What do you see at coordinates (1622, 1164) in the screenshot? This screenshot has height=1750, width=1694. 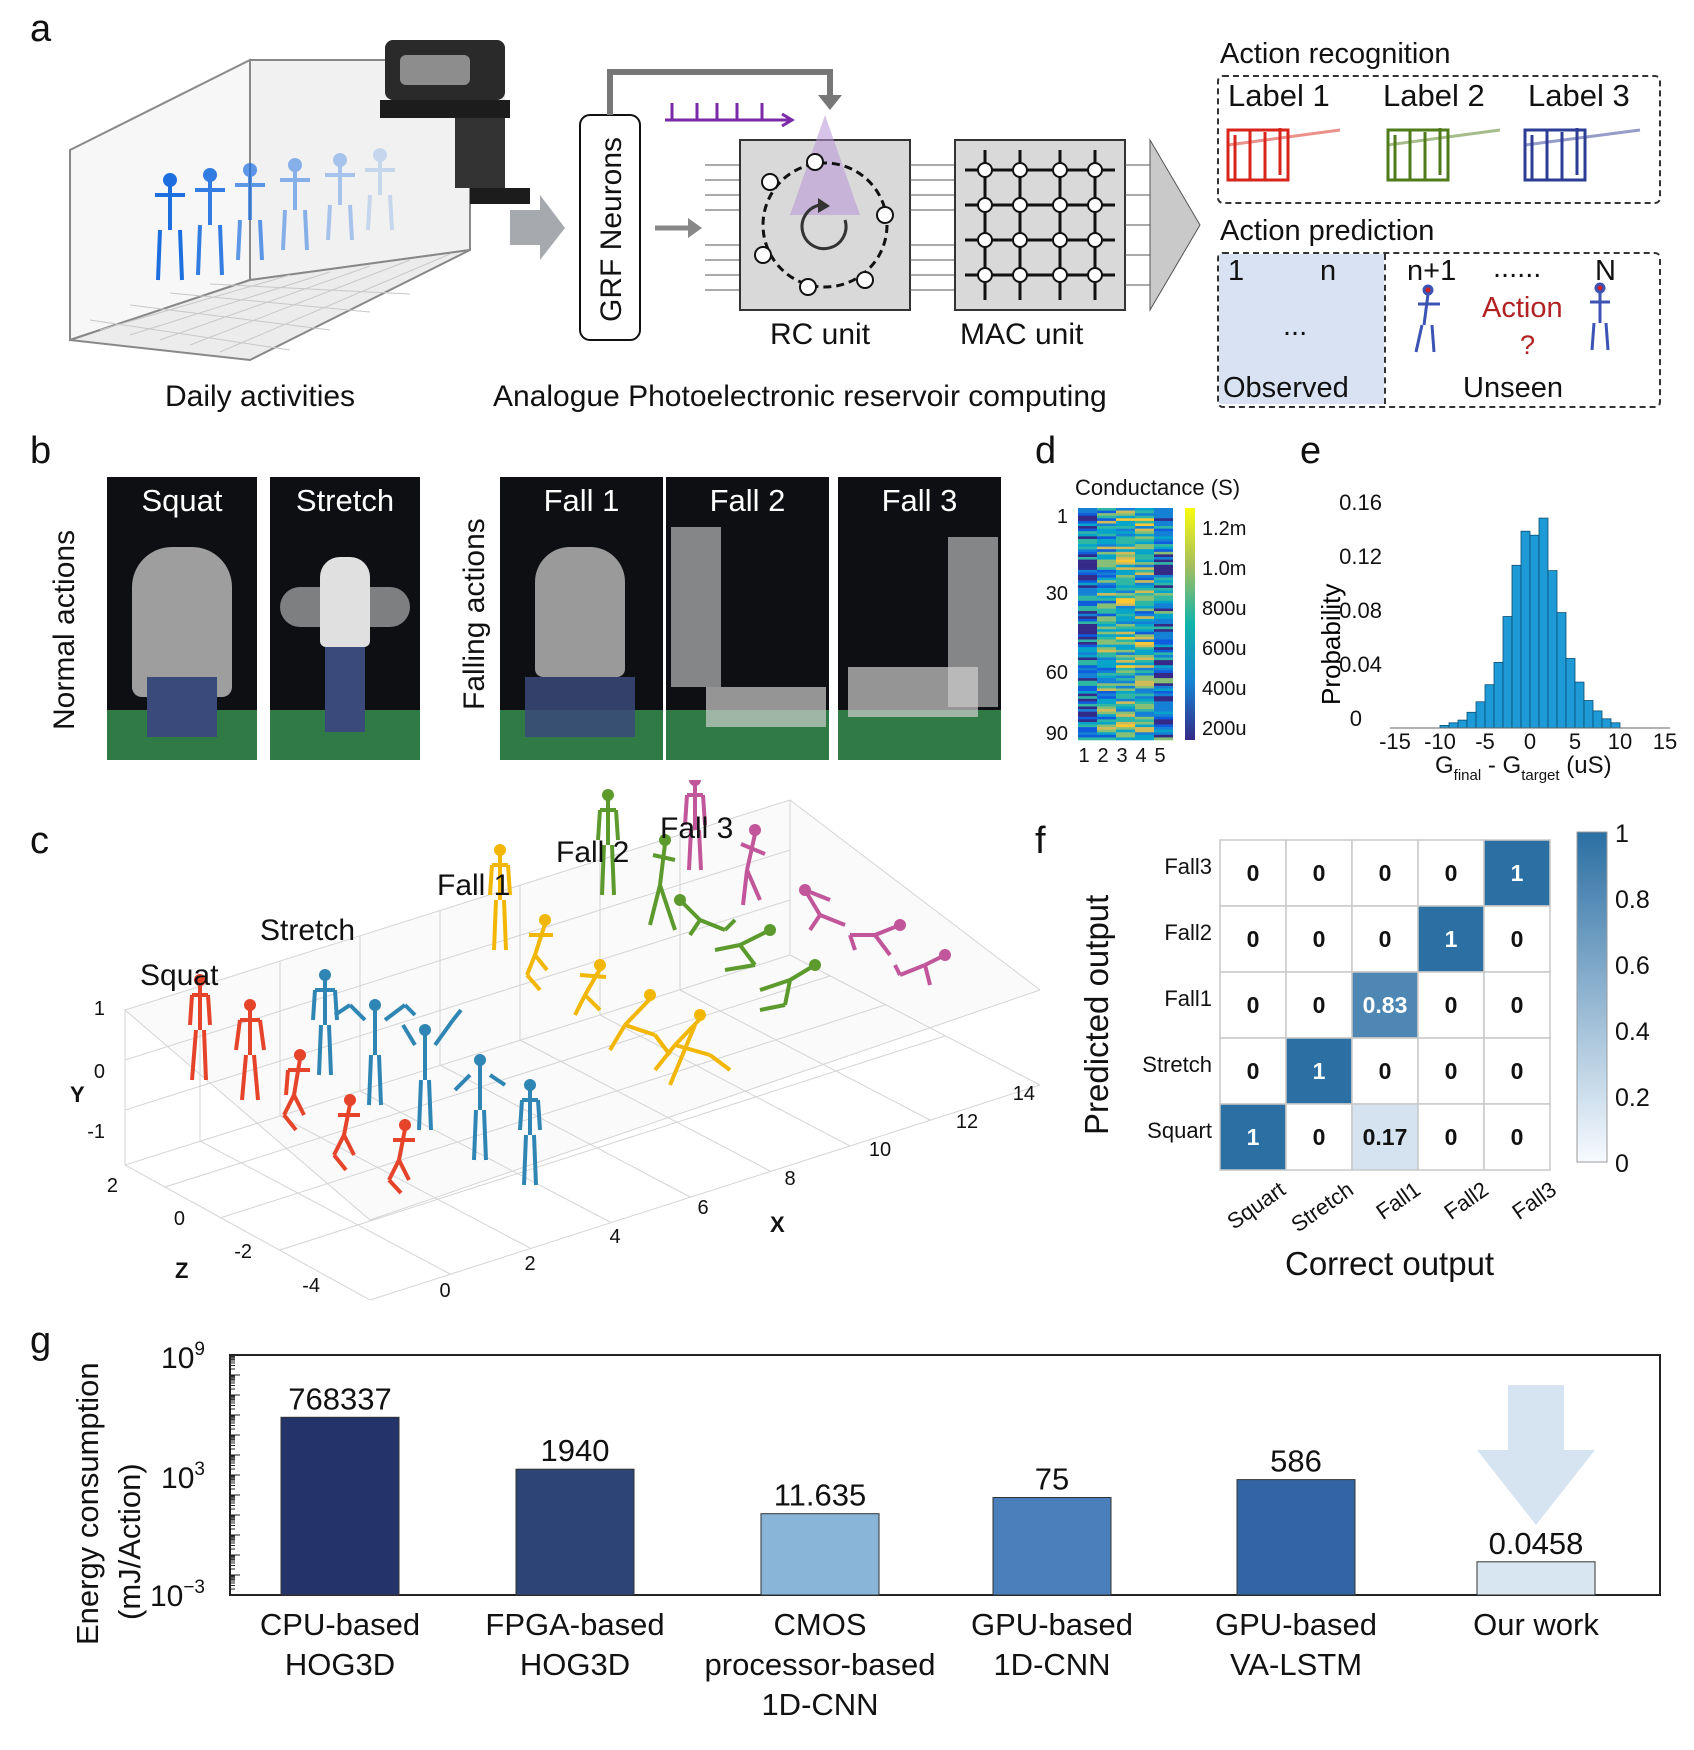 I see `cm-cbar-tick-0: 0` at bounding box center [1622, 1164].